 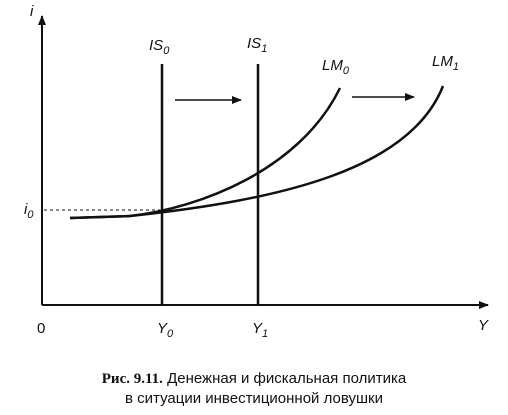 I want to click on lm0-label: LM0, so click(x=336, y=67).